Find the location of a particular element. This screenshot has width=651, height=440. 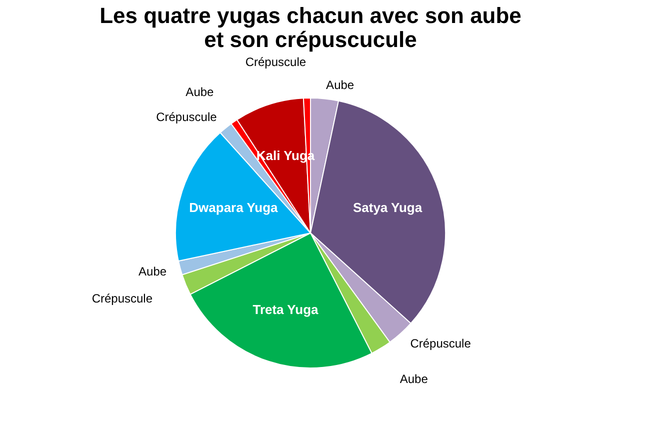

slice-label: Treta Yuga is located at coordinates (285, 310).